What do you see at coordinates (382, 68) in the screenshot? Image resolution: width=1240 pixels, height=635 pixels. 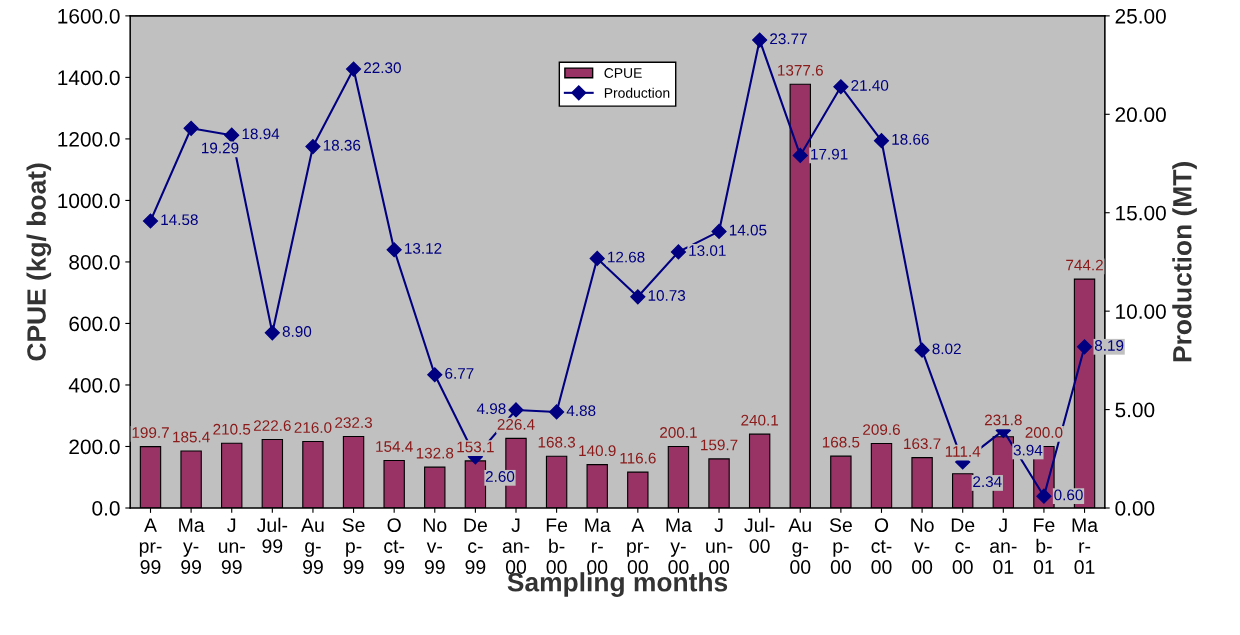 I see `data-label: 22.30` at bounding box center [382, 68].